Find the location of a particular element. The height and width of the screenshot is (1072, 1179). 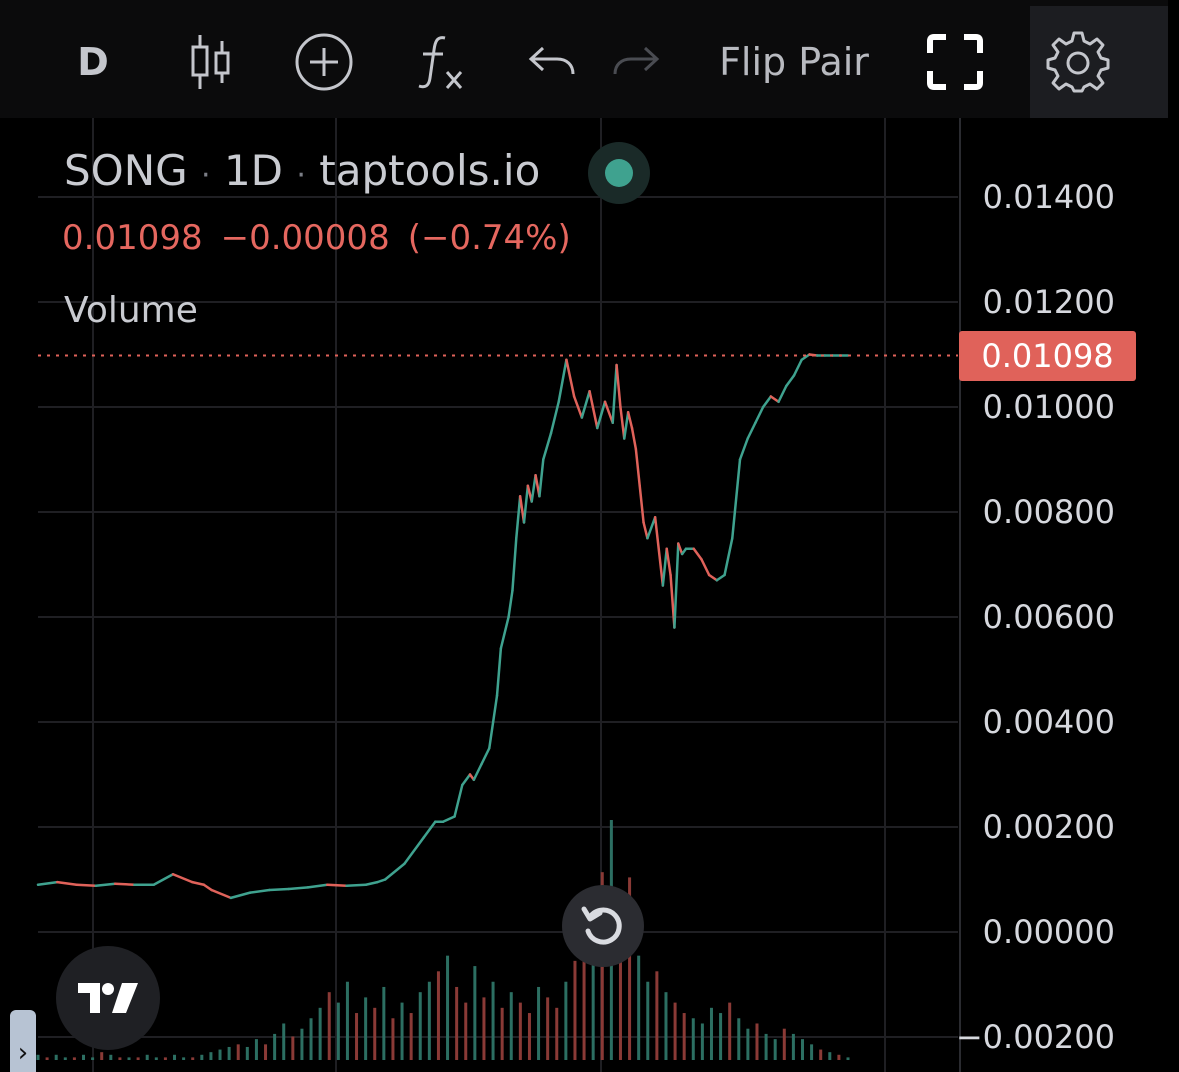

candles-icon is located at coordinates (211, 62).